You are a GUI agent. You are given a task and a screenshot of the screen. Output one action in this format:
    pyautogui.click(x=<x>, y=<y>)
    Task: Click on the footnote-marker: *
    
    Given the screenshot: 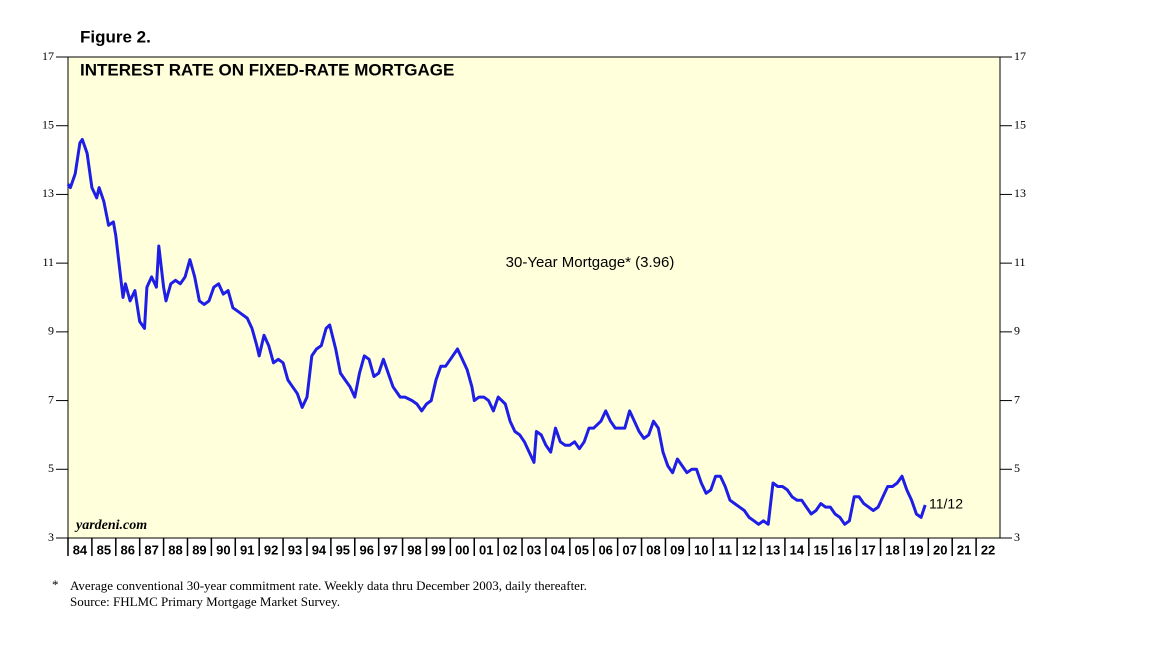 What is the action you would take?
    pyautogui.click(x=55, y=584)
    